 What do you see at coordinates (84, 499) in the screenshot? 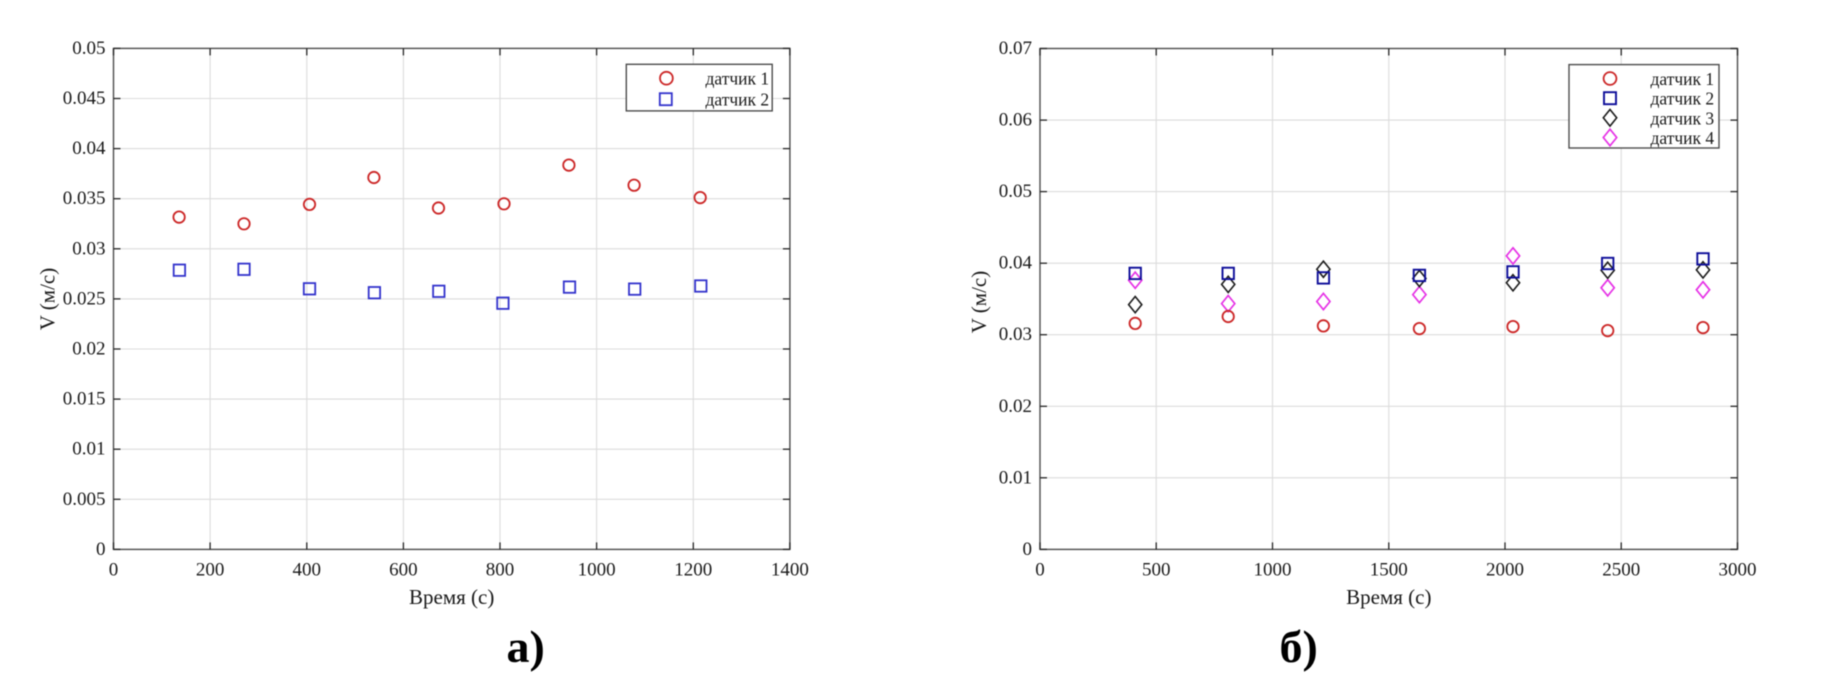
I see `svg-text: 0.005` at bounding box center [84, 499].